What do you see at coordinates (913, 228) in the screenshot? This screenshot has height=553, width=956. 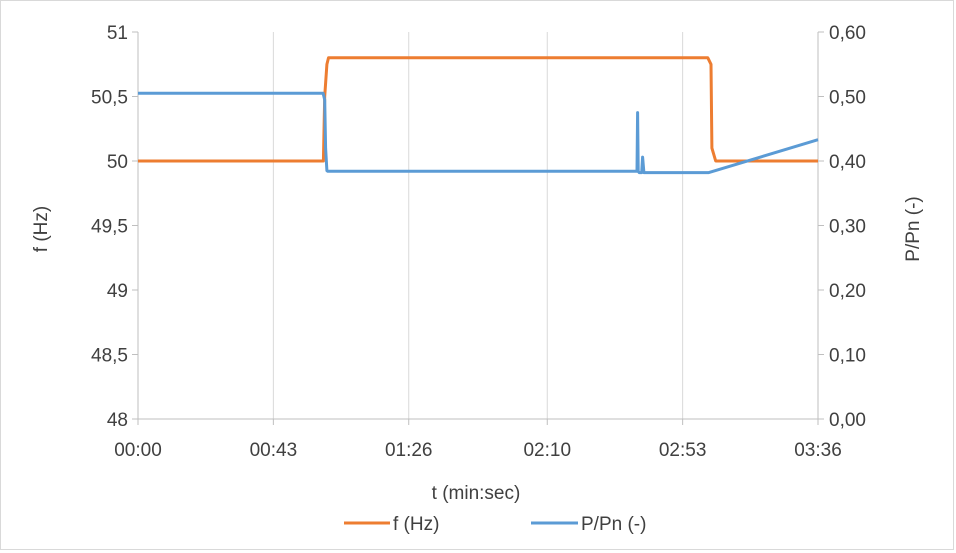 I see `y-axis-title-right: P/Pn (-)` at bounding box center [913, 228].